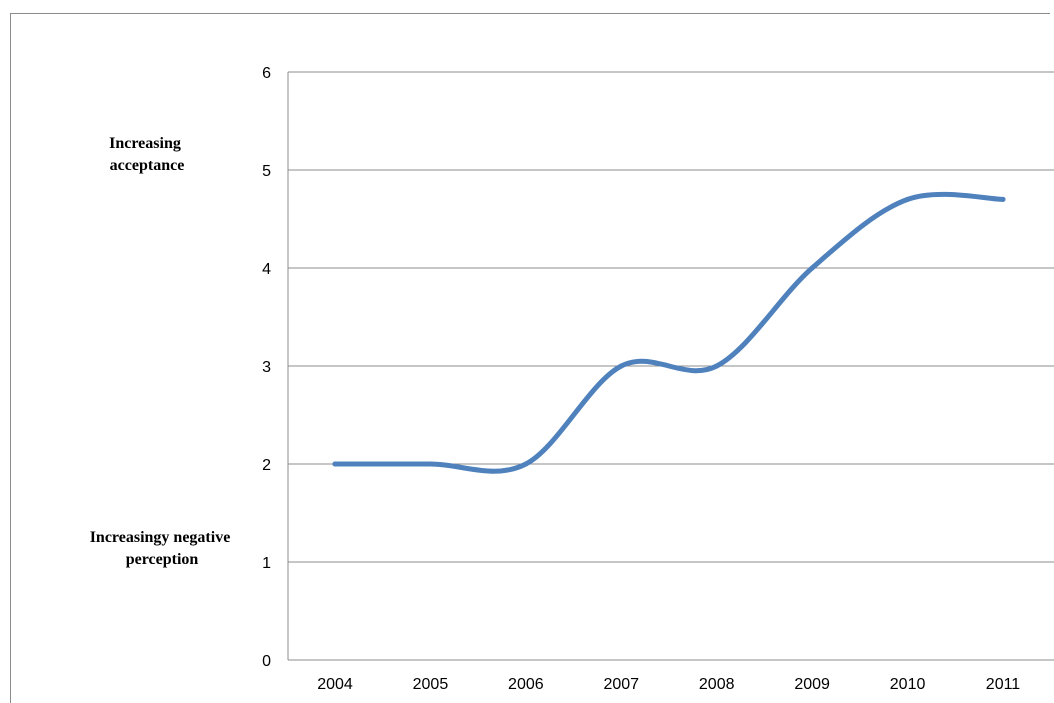 Image resolution: width=1054 pixels, height=703 pixels. I want to click on y-tick-label-6: 6, so click(266, 73).